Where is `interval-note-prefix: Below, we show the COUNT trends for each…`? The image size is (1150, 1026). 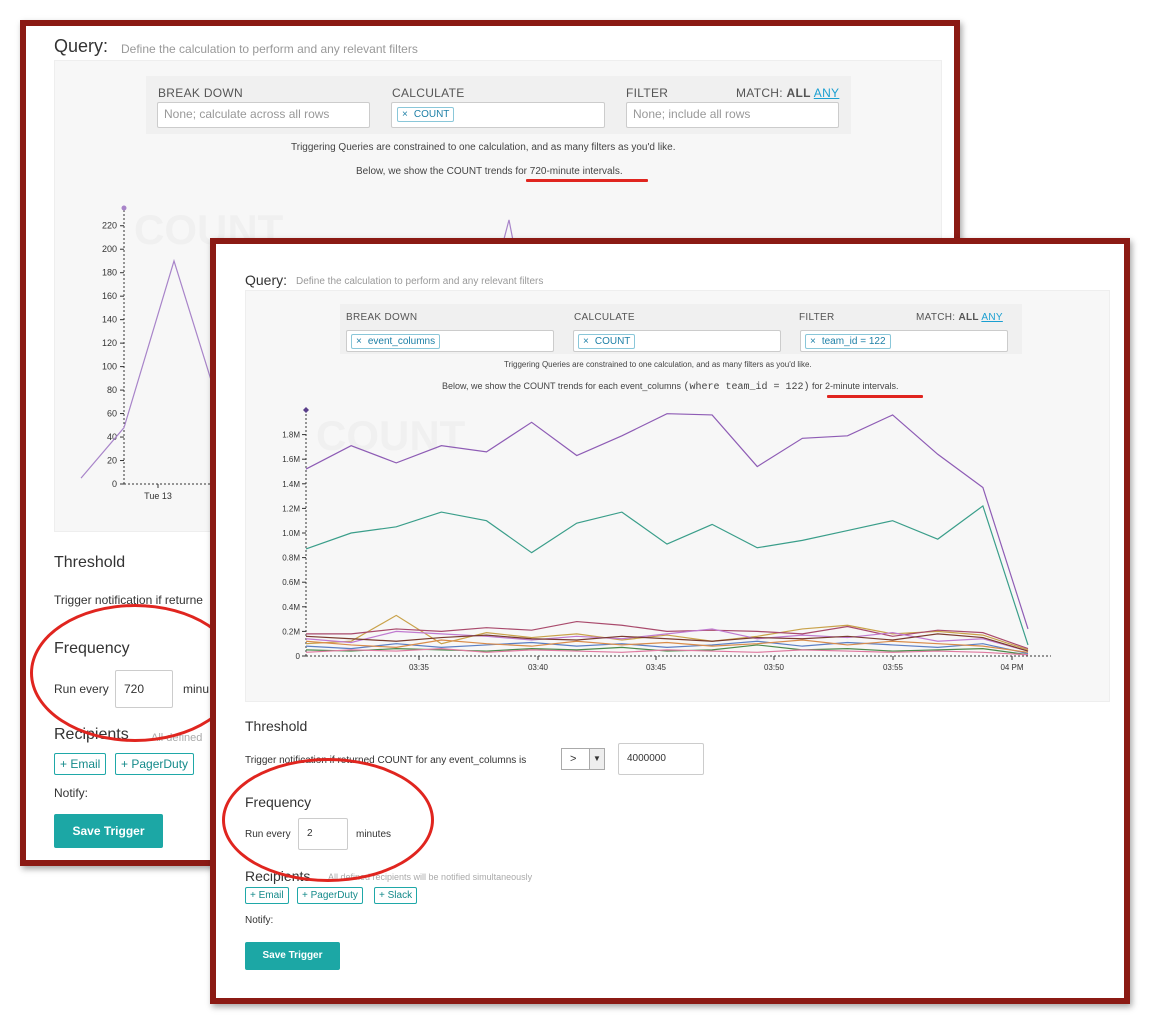
interval-note-prefix: Below, we show the COUNT trends for each… is located at coordinates (561, 386).